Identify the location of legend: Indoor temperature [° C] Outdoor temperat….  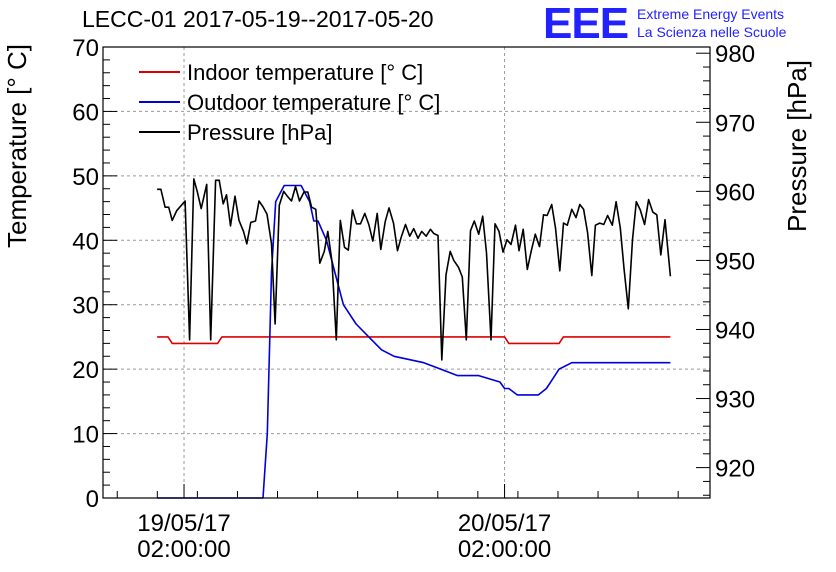
(289, 102).